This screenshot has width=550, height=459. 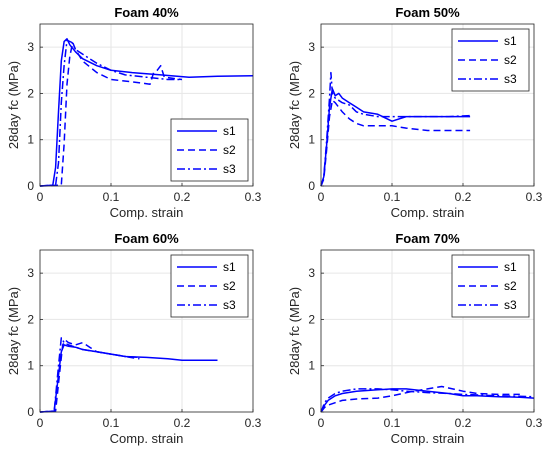 What do you see at coordinates (146, 12) in the screenshot?
I see `chart-title: Foam 40%` at bounding box center [146, 12].